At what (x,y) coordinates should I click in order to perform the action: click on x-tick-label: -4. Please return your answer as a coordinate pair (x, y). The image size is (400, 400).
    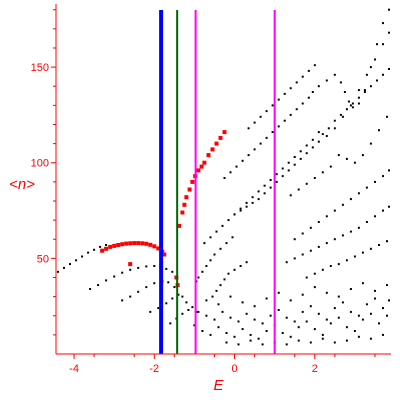
    Looking at the image, I should click on (74, 369).